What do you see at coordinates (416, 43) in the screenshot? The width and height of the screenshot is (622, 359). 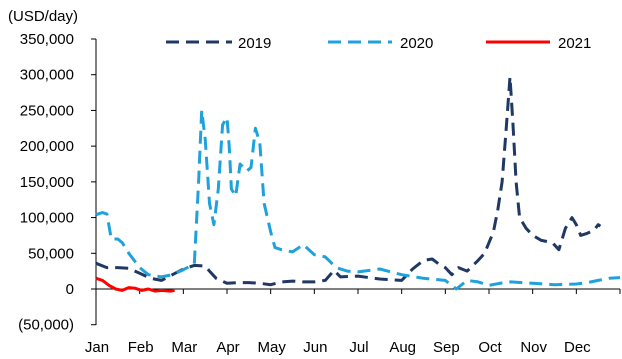 I see `legend-label-2020: 2020` at bounding box center [416, 43].